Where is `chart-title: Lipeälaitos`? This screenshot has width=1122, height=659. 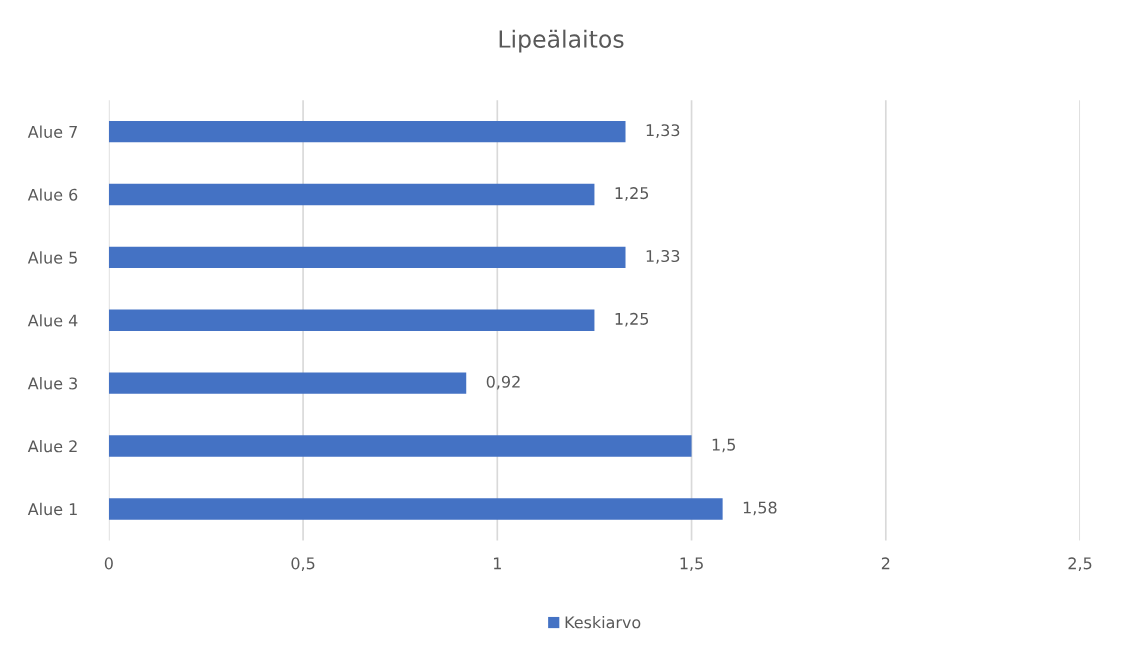 chart-title: Lipeälaitos is located at coordinates (561, 41).